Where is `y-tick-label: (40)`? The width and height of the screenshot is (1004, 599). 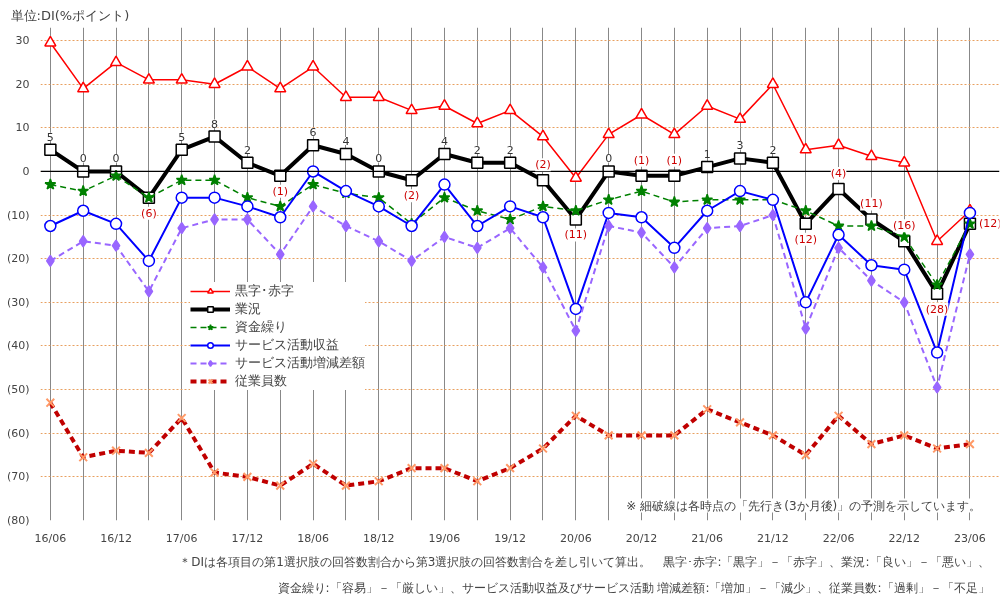
y-tick-label: (40) is located at coordinates (18, 346).